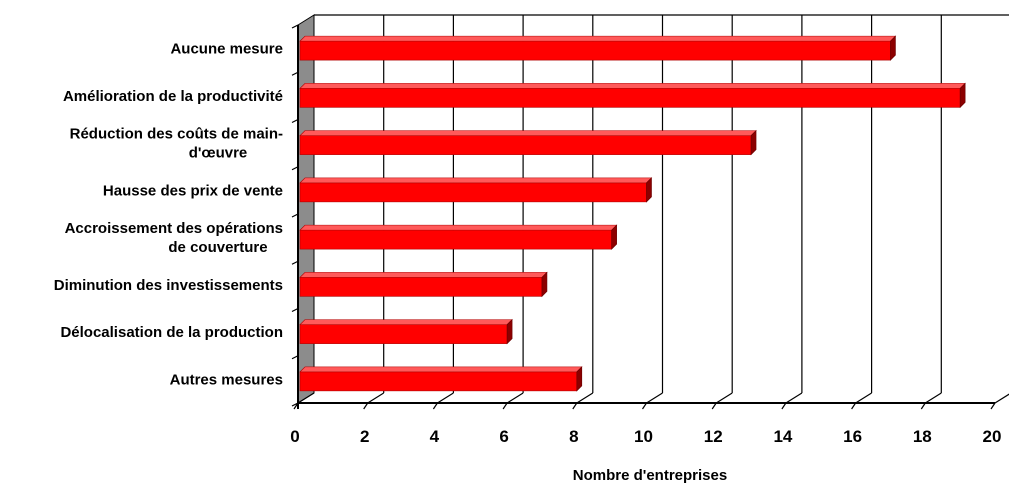 The width and height of the screenshot is (1009, 488). What do you see at coordinates (173, 96) in the screenshot?
I see `category-label: Amélioration de la productivité` at bounding box center [173, 96].